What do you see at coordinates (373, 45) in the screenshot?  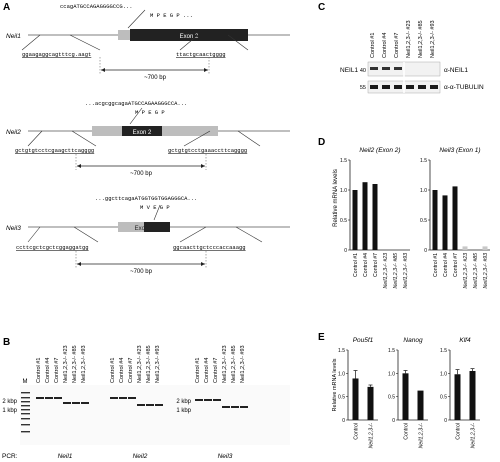 I see `wb-lane-label: Control #1` at bounding box center [373, 45].